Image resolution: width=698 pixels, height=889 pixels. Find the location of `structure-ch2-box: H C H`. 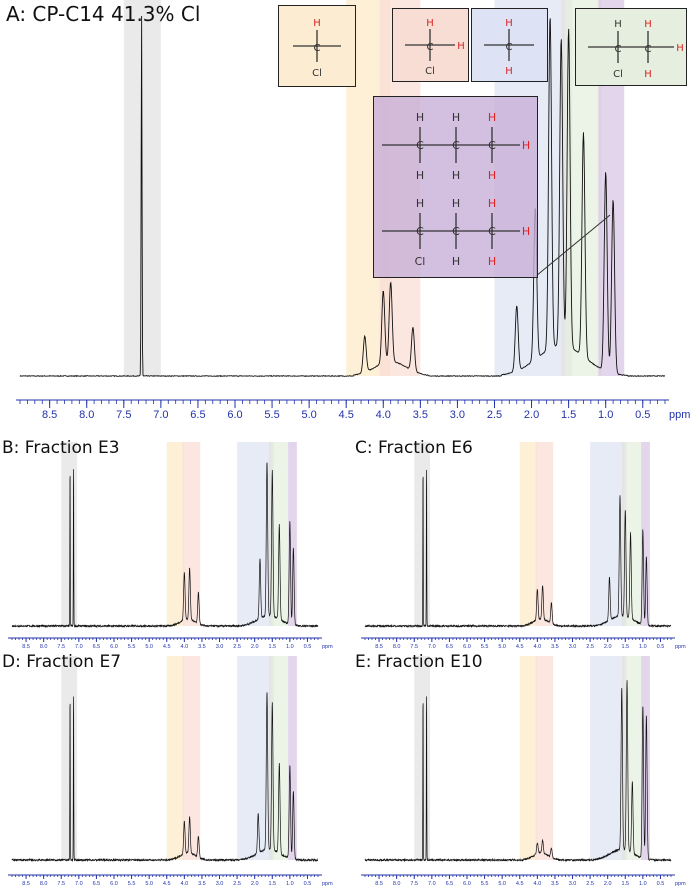

structure-ch2-box: H C H is located at coordinates (509, 45).